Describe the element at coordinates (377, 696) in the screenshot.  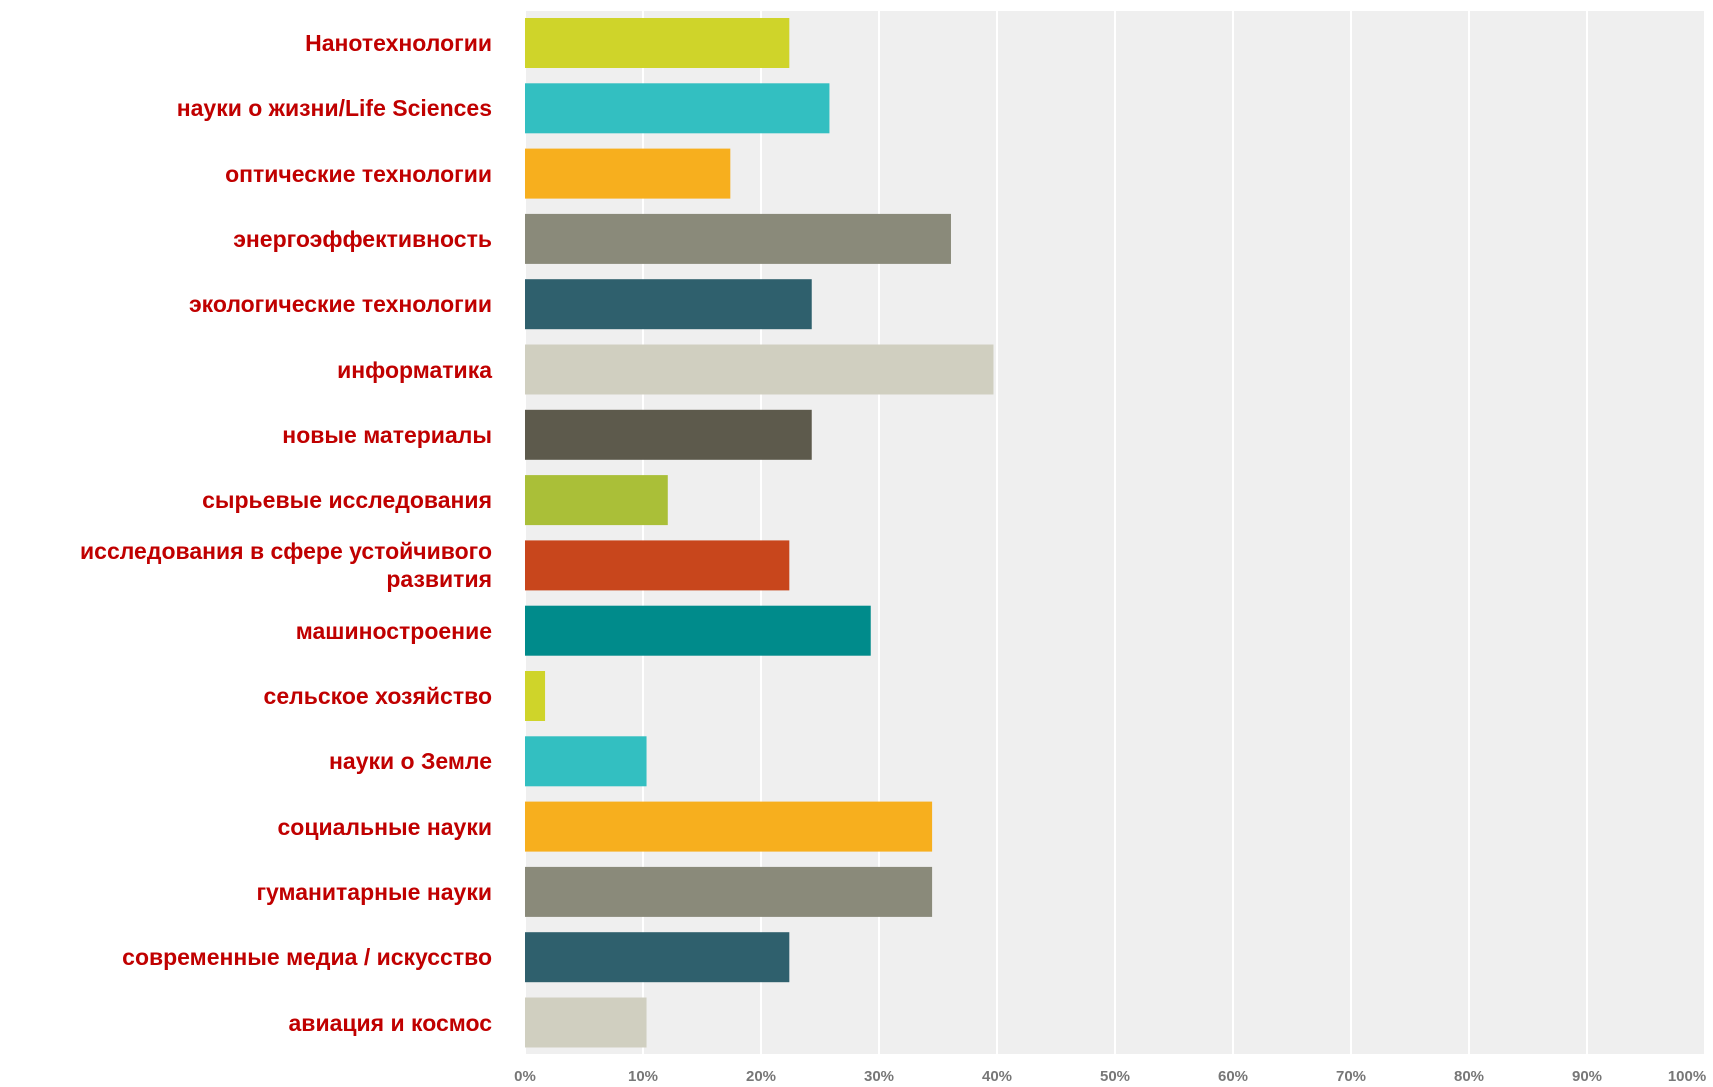
I see `category-label: сельское хозяйство` at that location.